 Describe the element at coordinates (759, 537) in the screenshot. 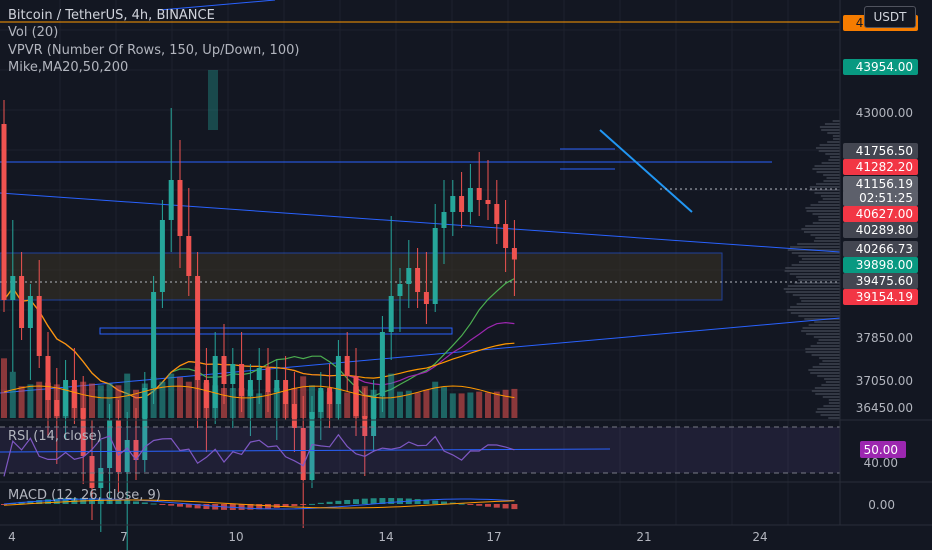

I see `x-tick-label: 24` at that location.